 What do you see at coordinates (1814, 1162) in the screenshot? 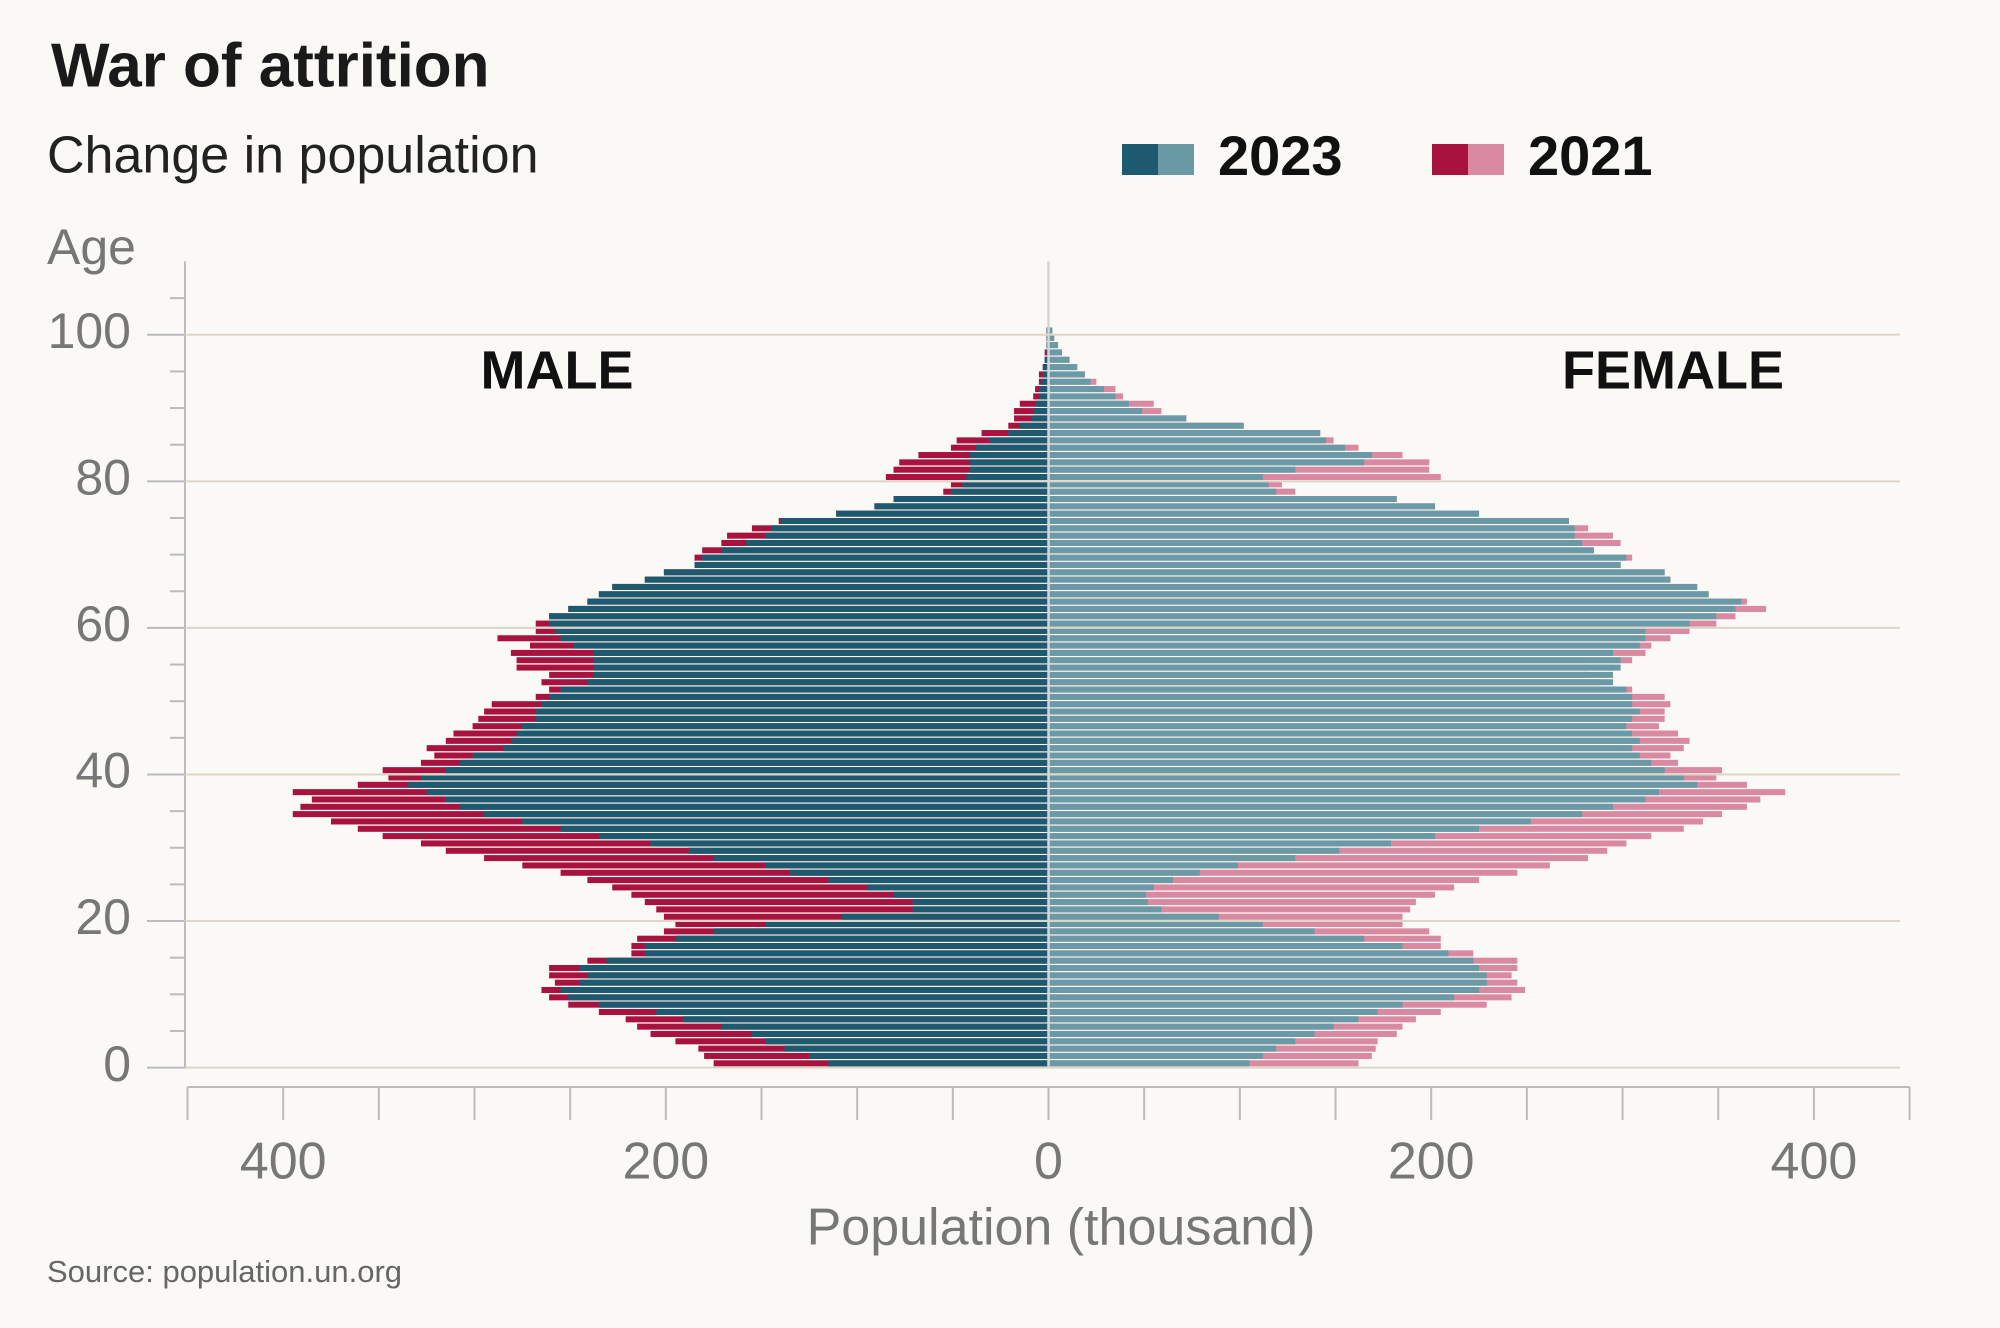
I see `x-tick-label: 400` at bounding box center [1814, 1162].